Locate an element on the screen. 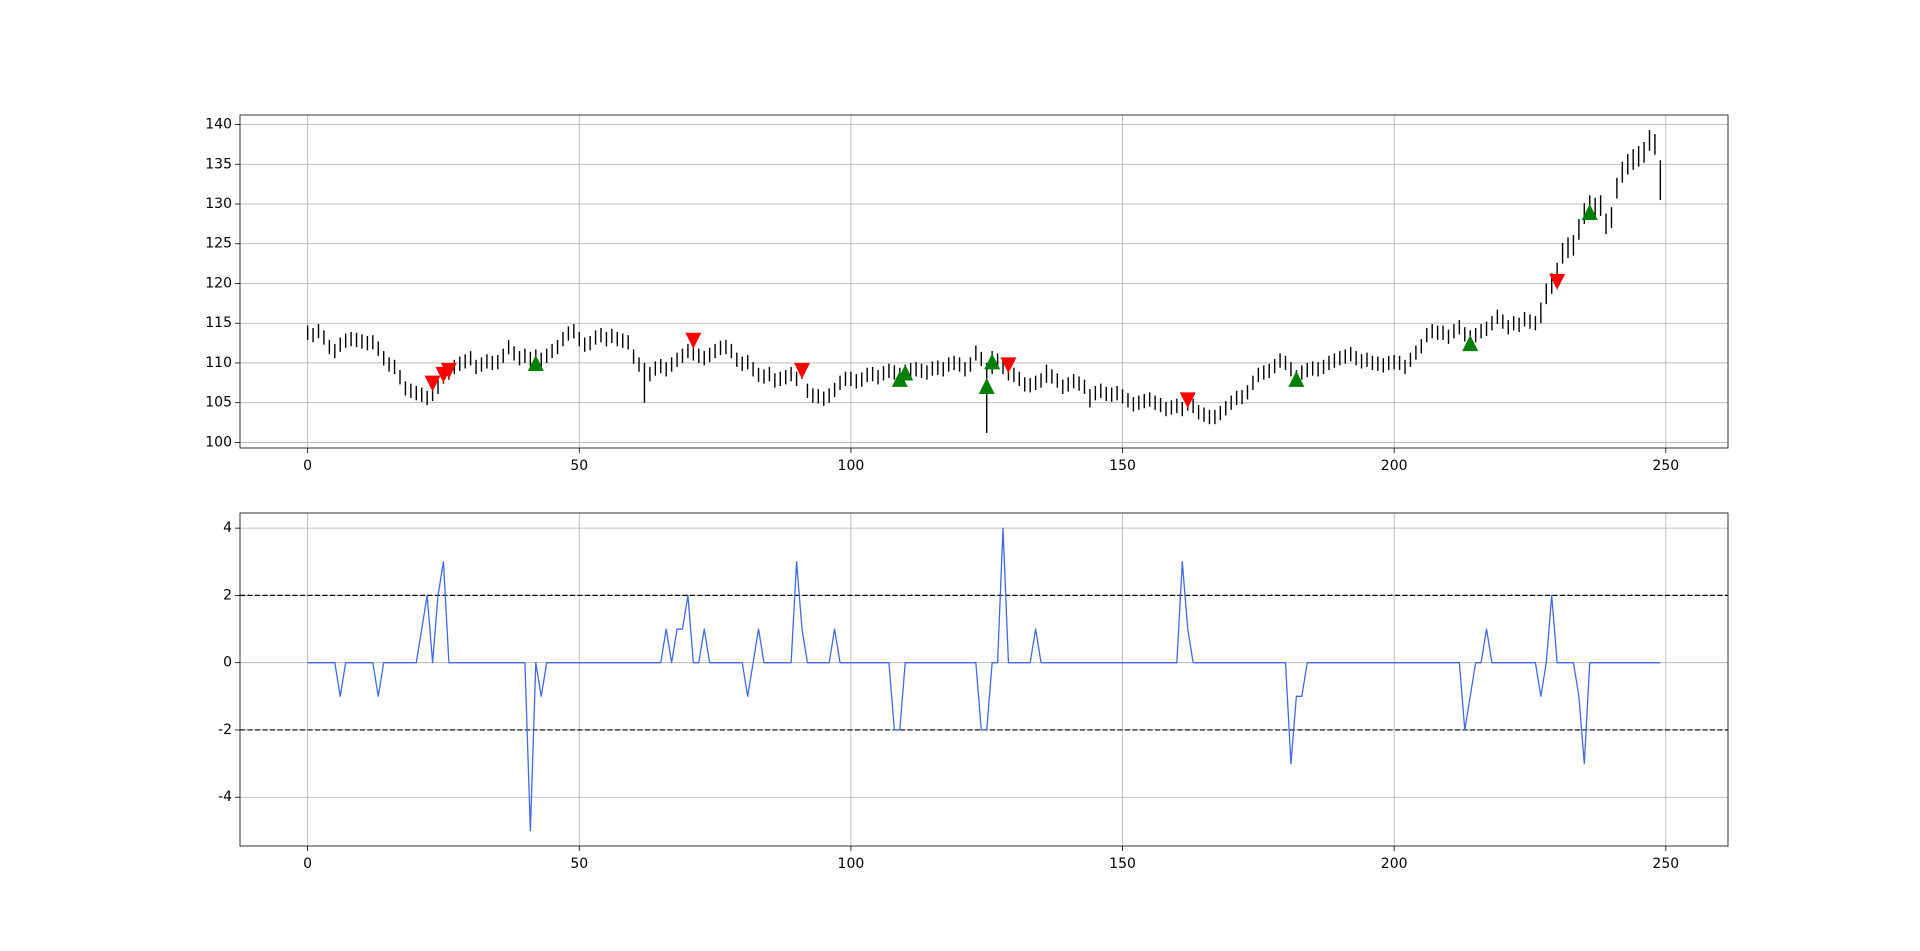 The width and height of the screenshot is (1920, 951). y-tick-label: -2 is located at coordinates (225, 730).